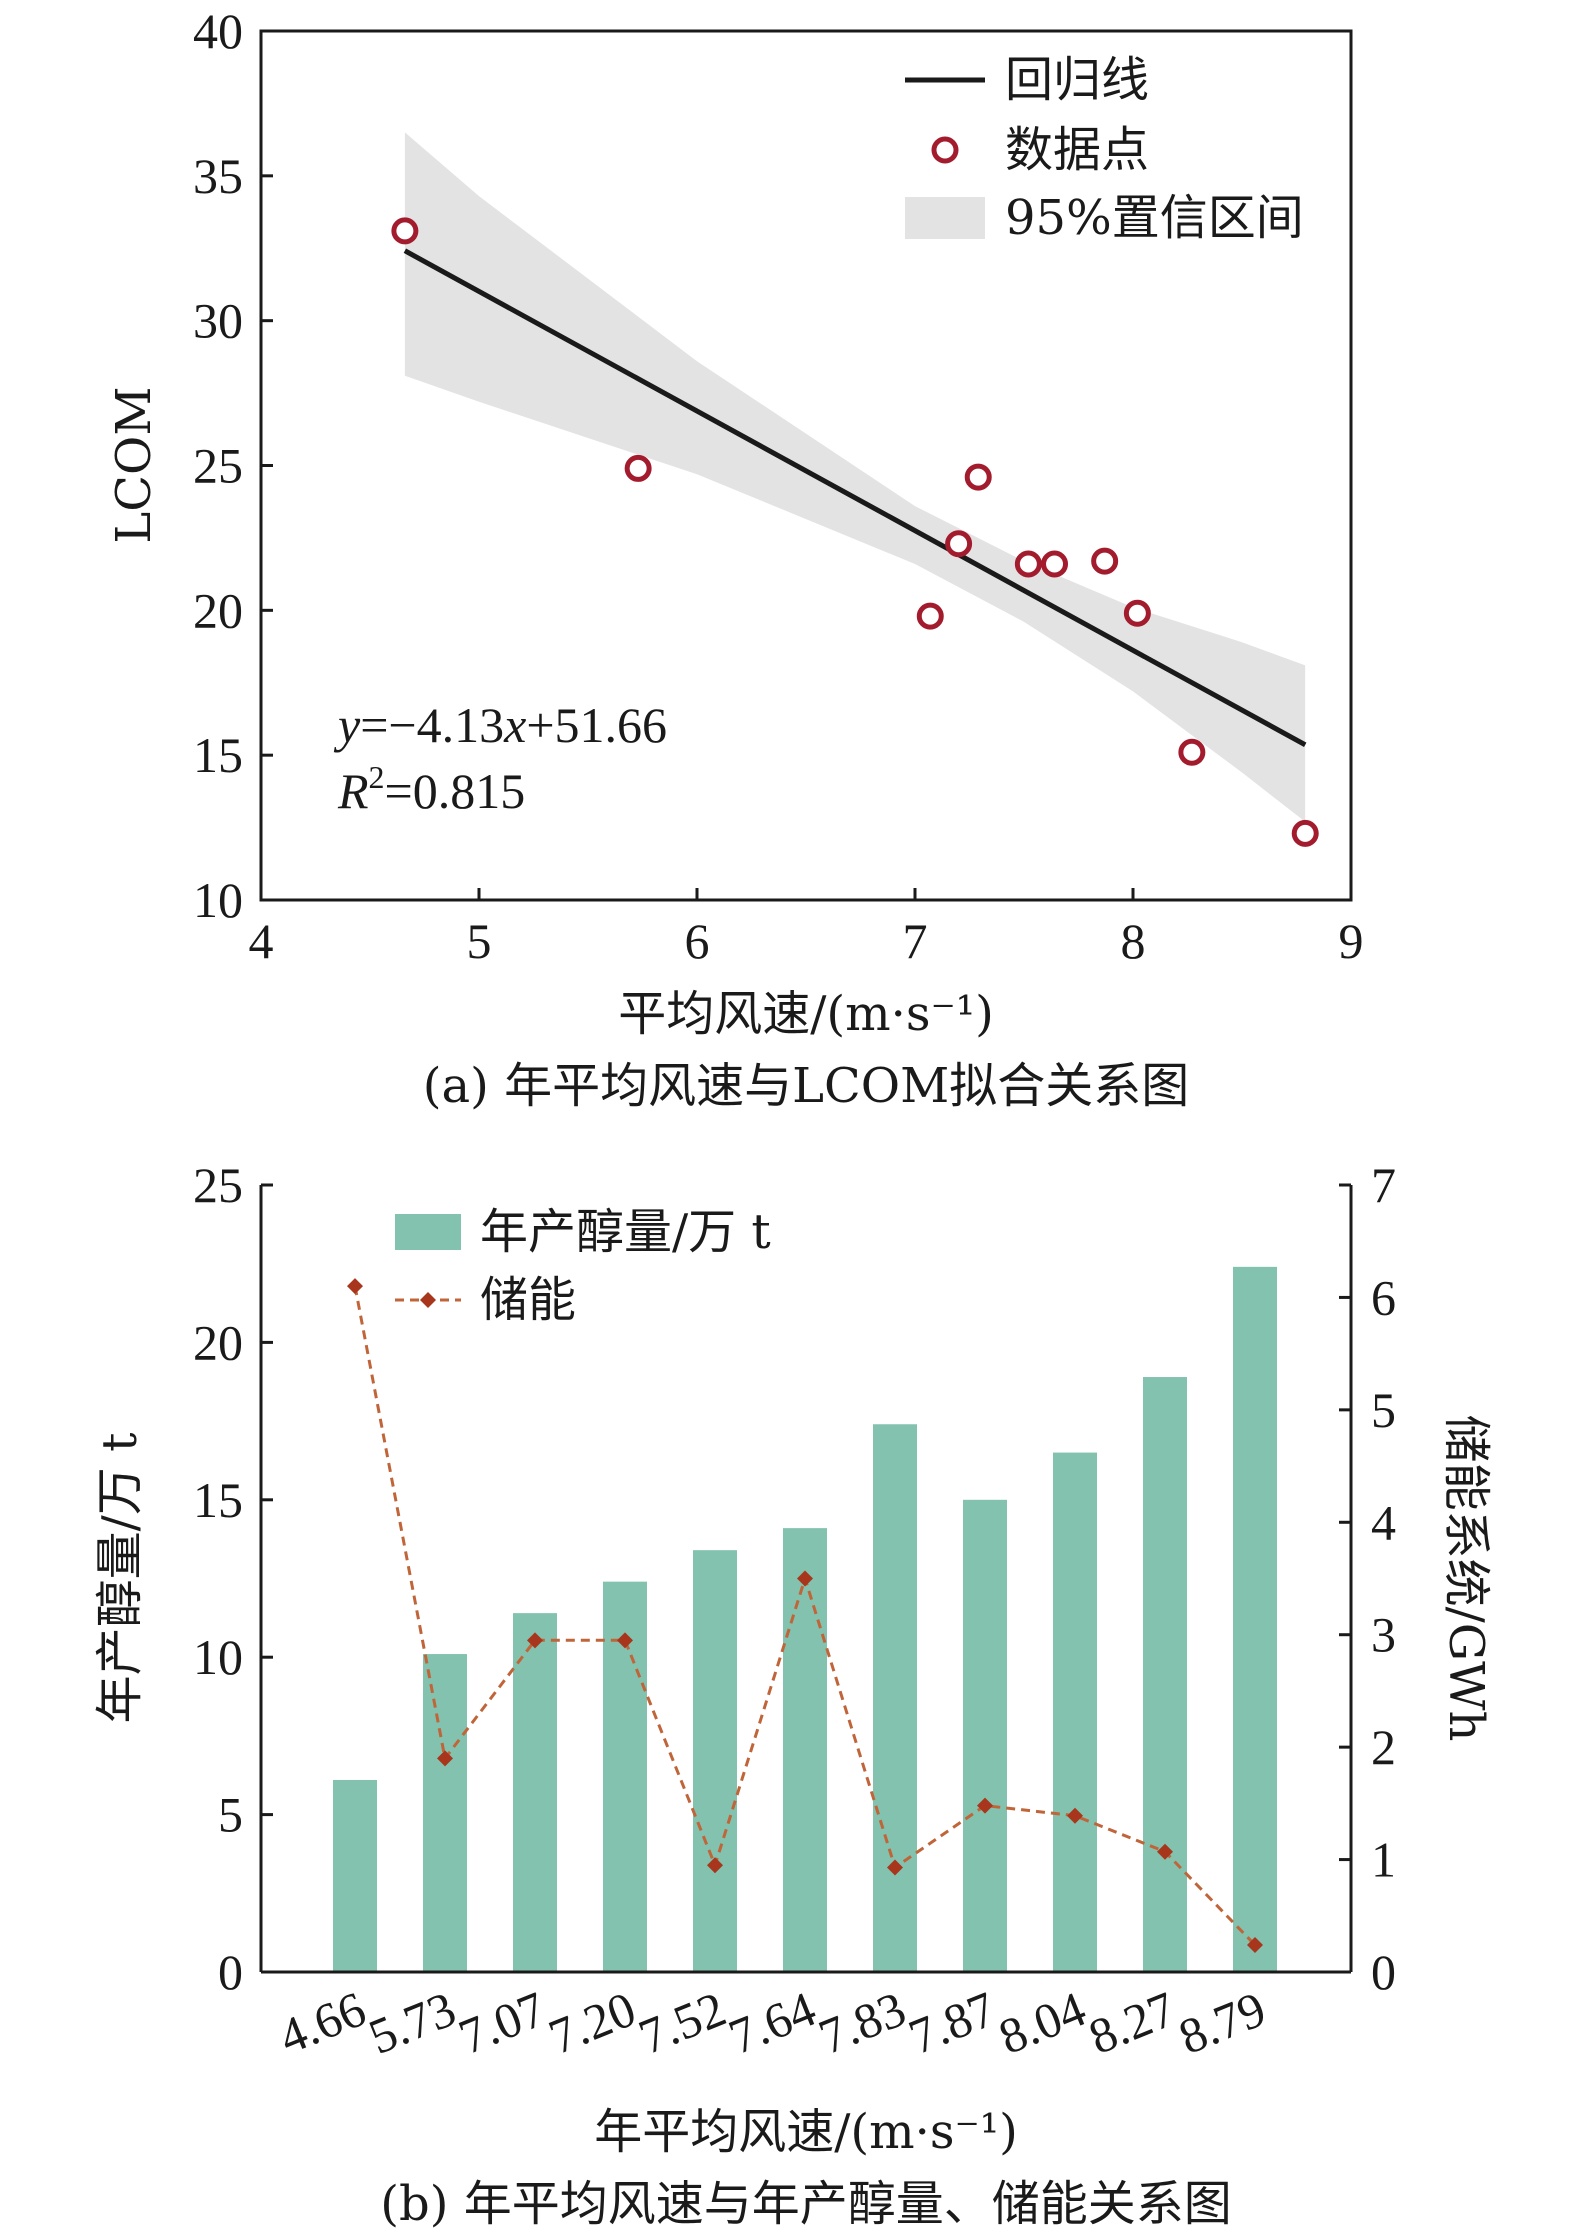 The height and width of the screenshot is (2234, 1575). I want to click on y-tick-label: 30, so click(218, 321).